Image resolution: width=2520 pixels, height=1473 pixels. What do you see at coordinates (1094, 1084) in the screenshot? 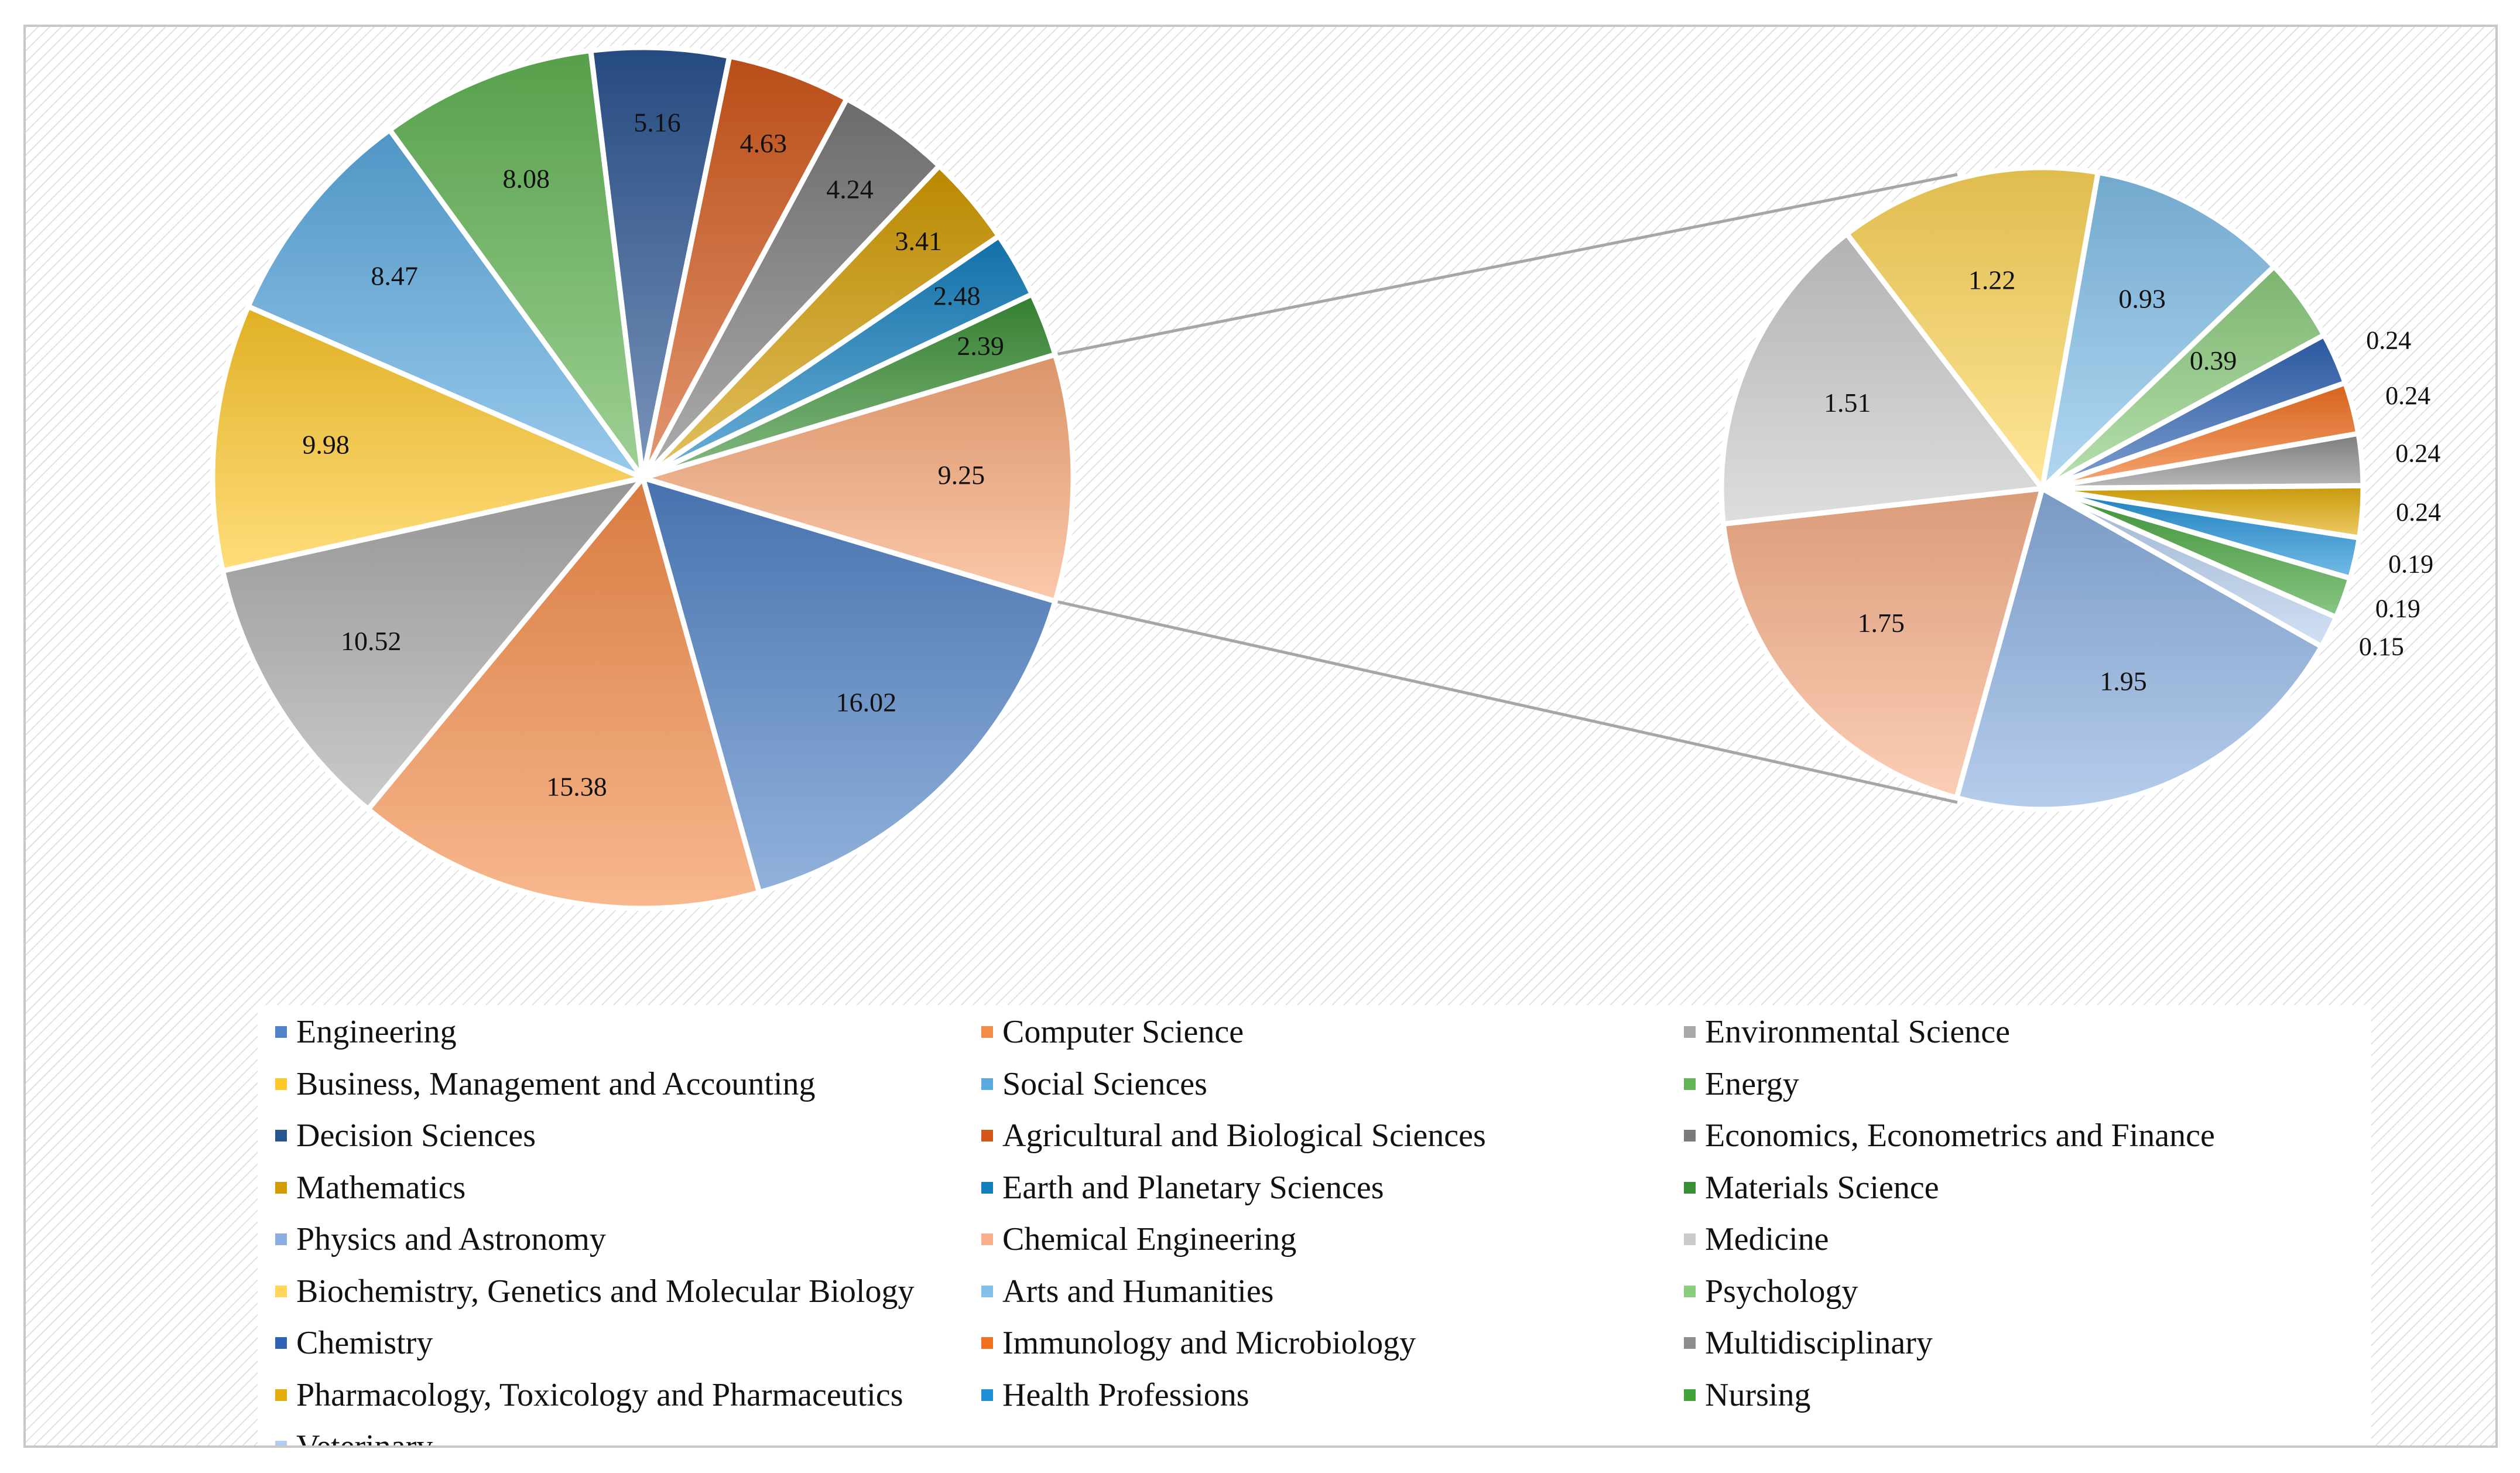
I see `legend-item-social-sciences: Social Sciences` at bounding box center [1094, 1084].